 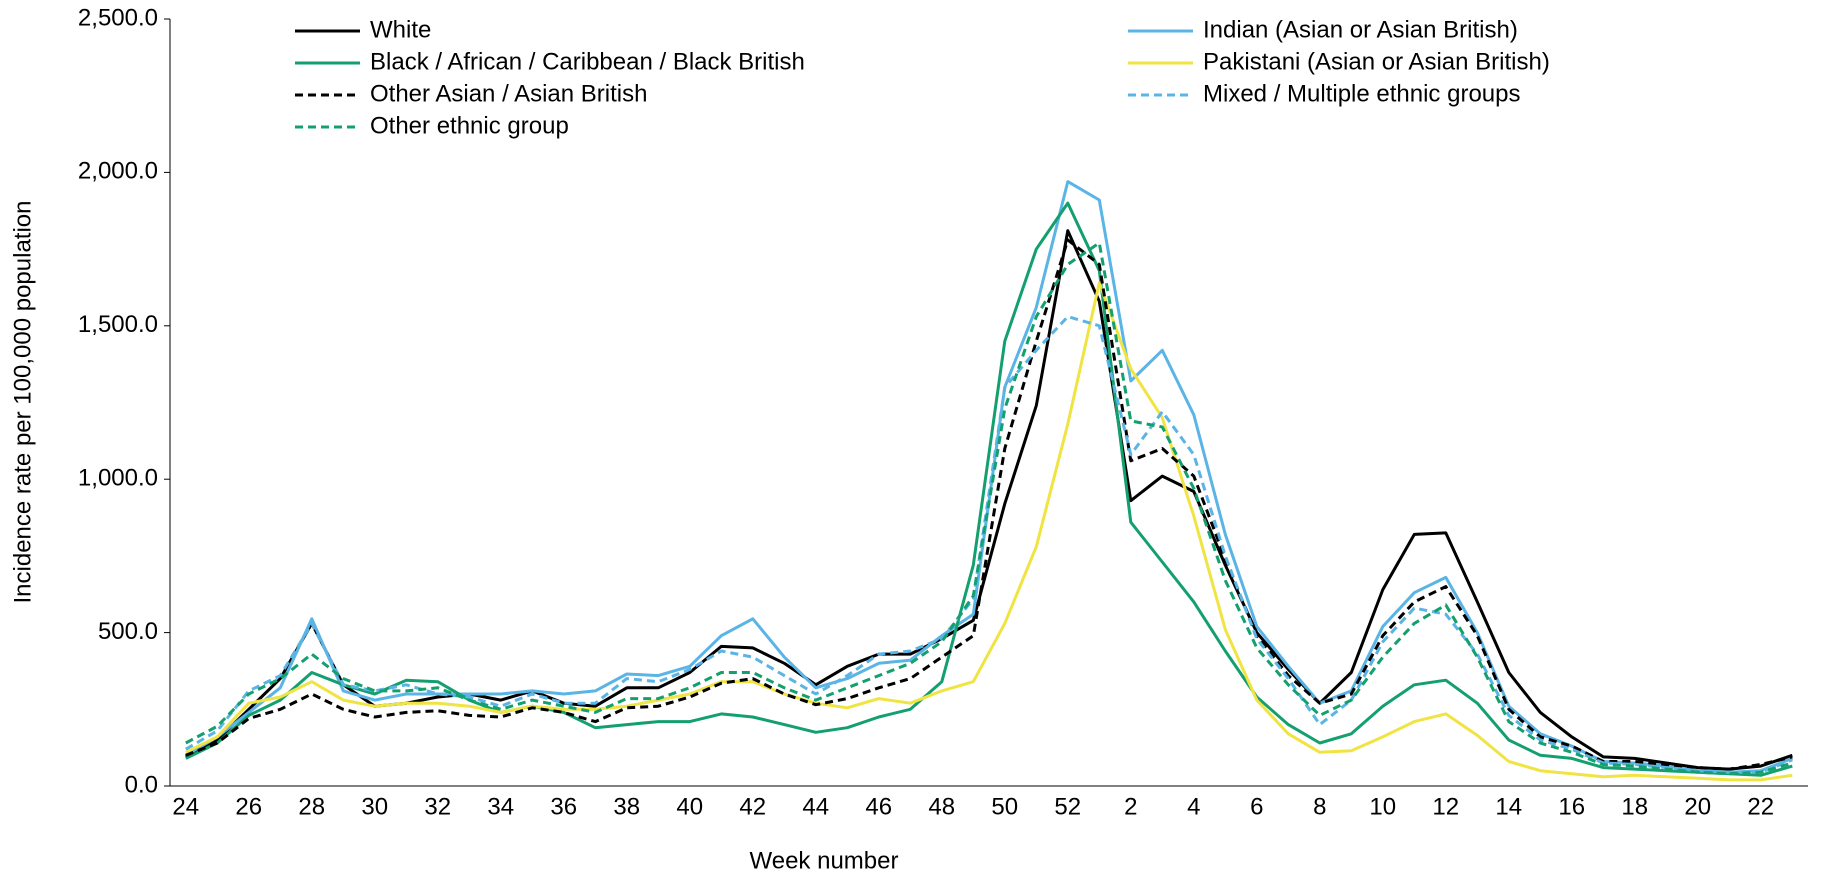 What do you see at coordinates (1760, 806) in the screenshot?
I see `x-tick-label: 22` at bounding box center [1760, 806].